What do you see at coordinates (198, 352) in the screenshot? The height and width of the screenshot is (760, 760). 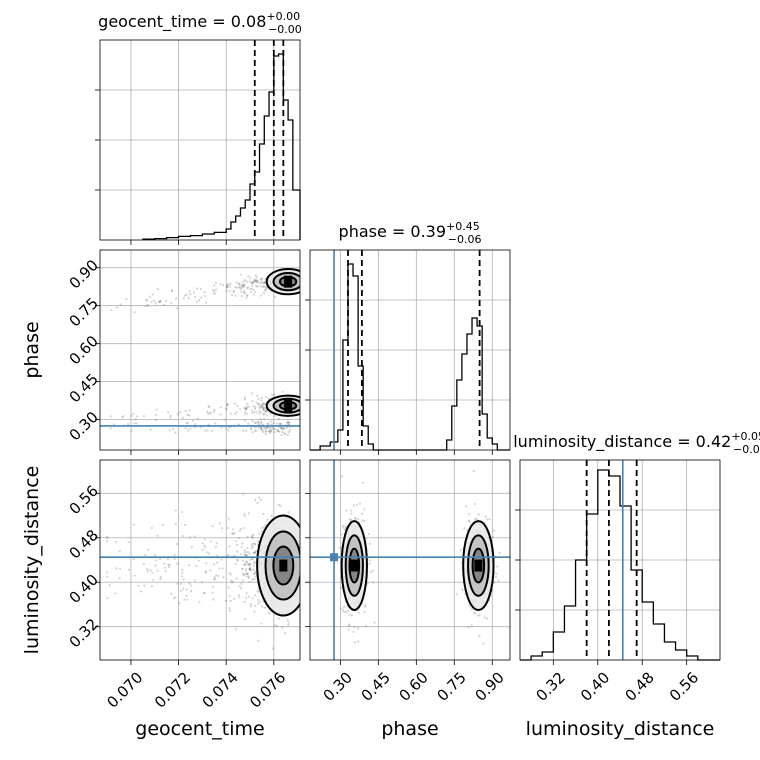 I see `panel-geocent_time-vs-phase` at bounding box center [198, 352].